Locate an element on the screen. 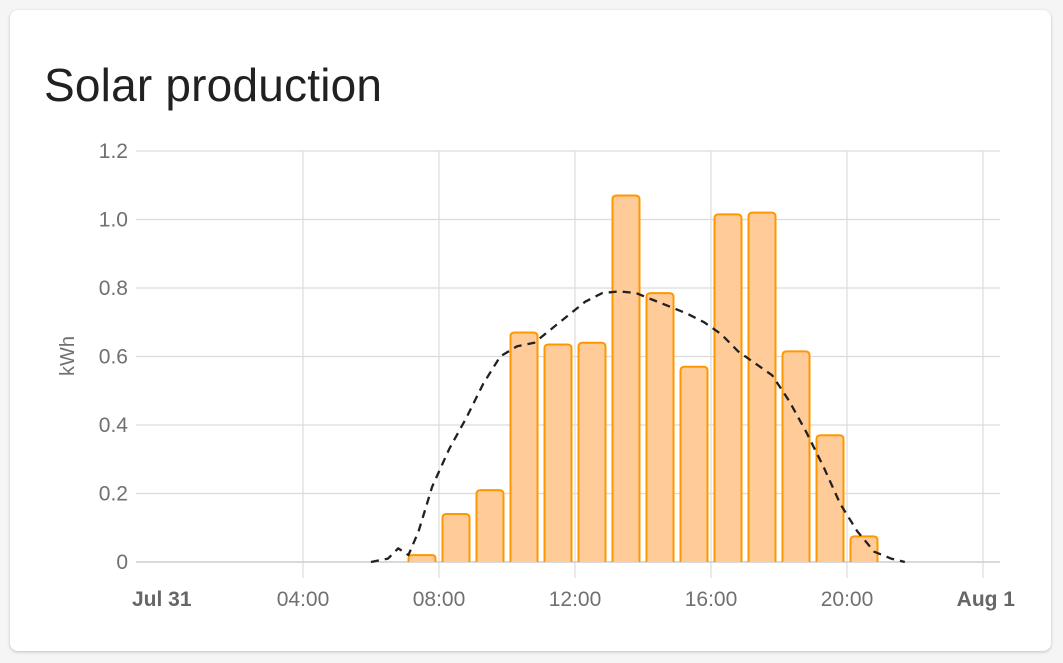  y-tick-label: 0 is located at coordinates (122, 562).